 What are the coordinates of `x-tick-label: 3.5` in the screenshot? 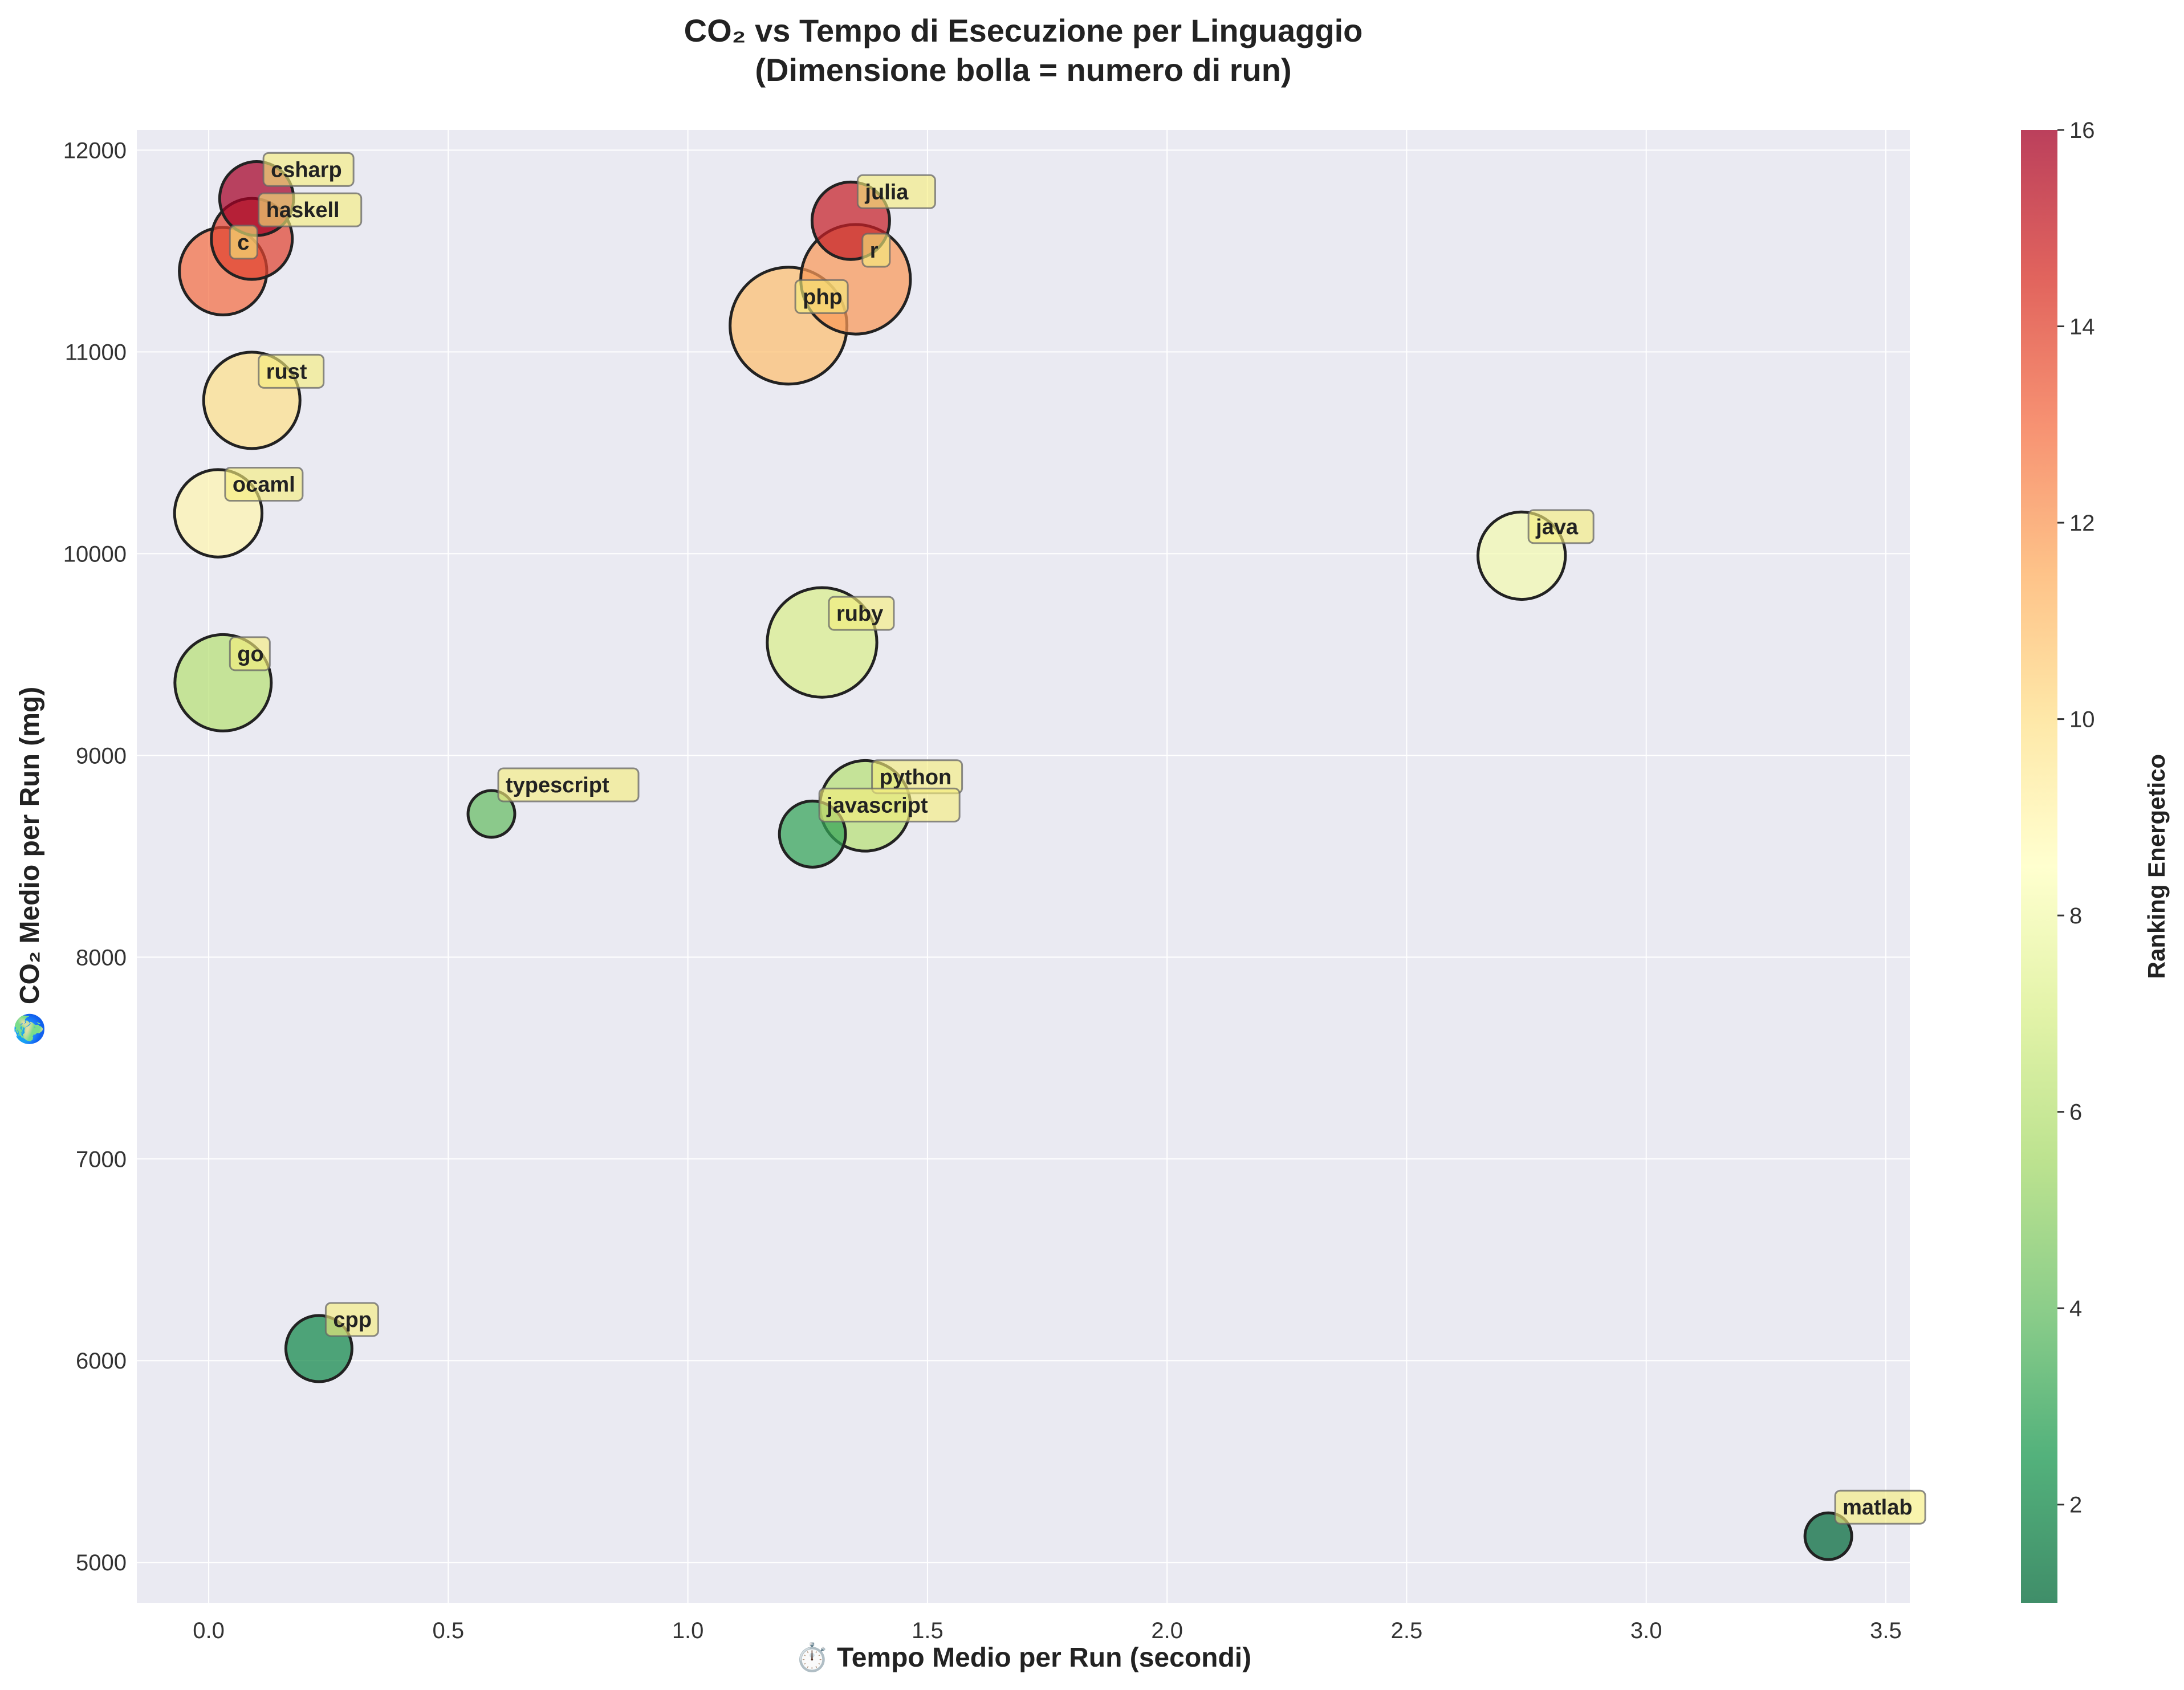 It's located at (1886, 1630).